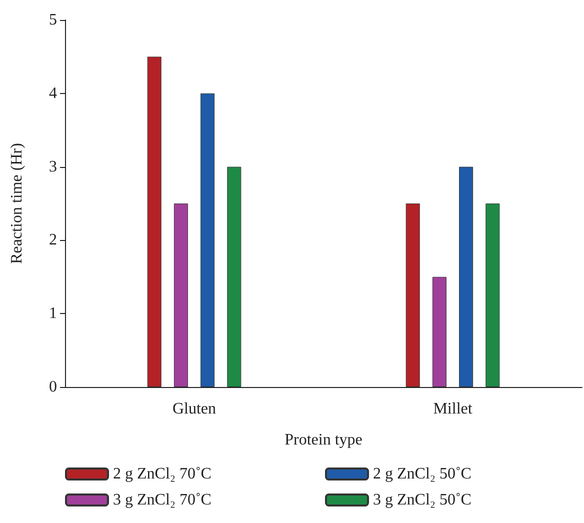  What do you see at coordinates (453, 409) in the screenshot?
I see `x-tick-label: Millet` at bounding box center [453, 409].